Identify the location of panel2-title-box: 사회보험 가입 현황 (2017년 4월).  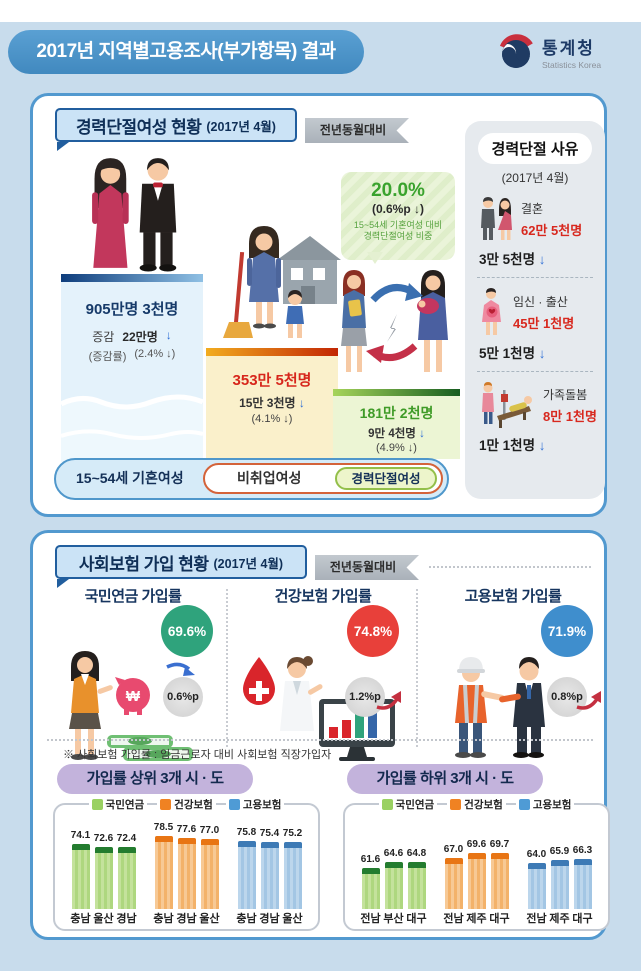
(181, 562).